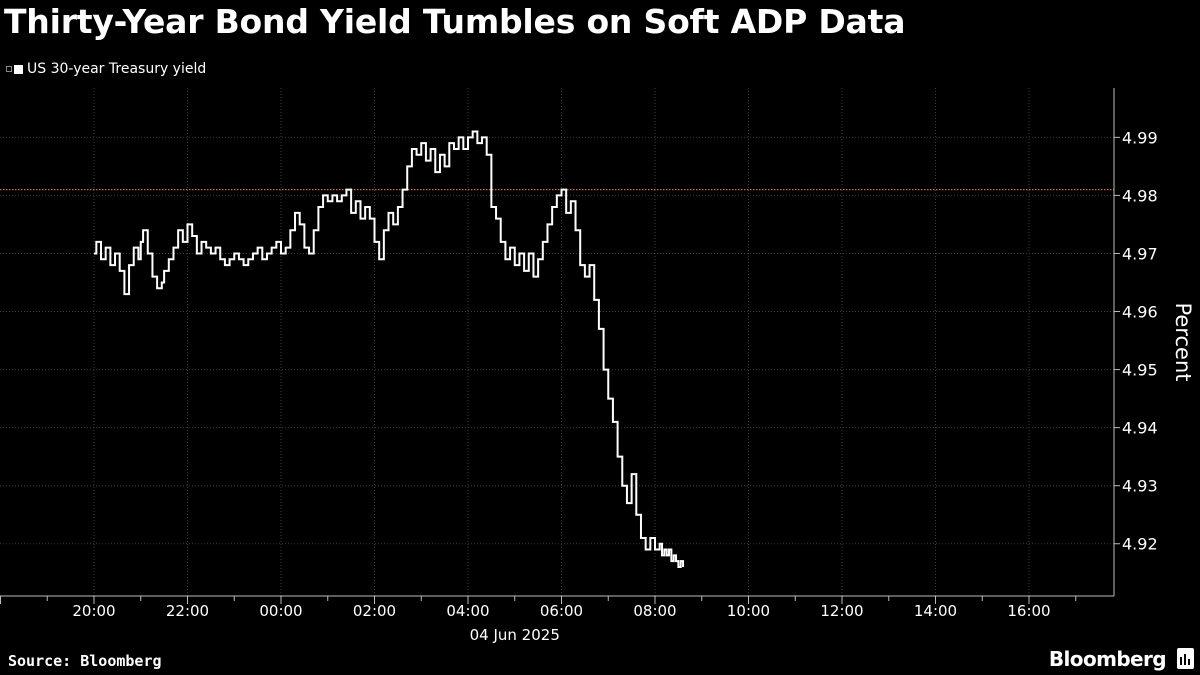 The width and height of the screenshot is (1200, 675). What do you see at coordinates (1107, 659) in the screenshot?
I see `brand-logo-text: Bloomberg` at bounding box center [1107, 659].